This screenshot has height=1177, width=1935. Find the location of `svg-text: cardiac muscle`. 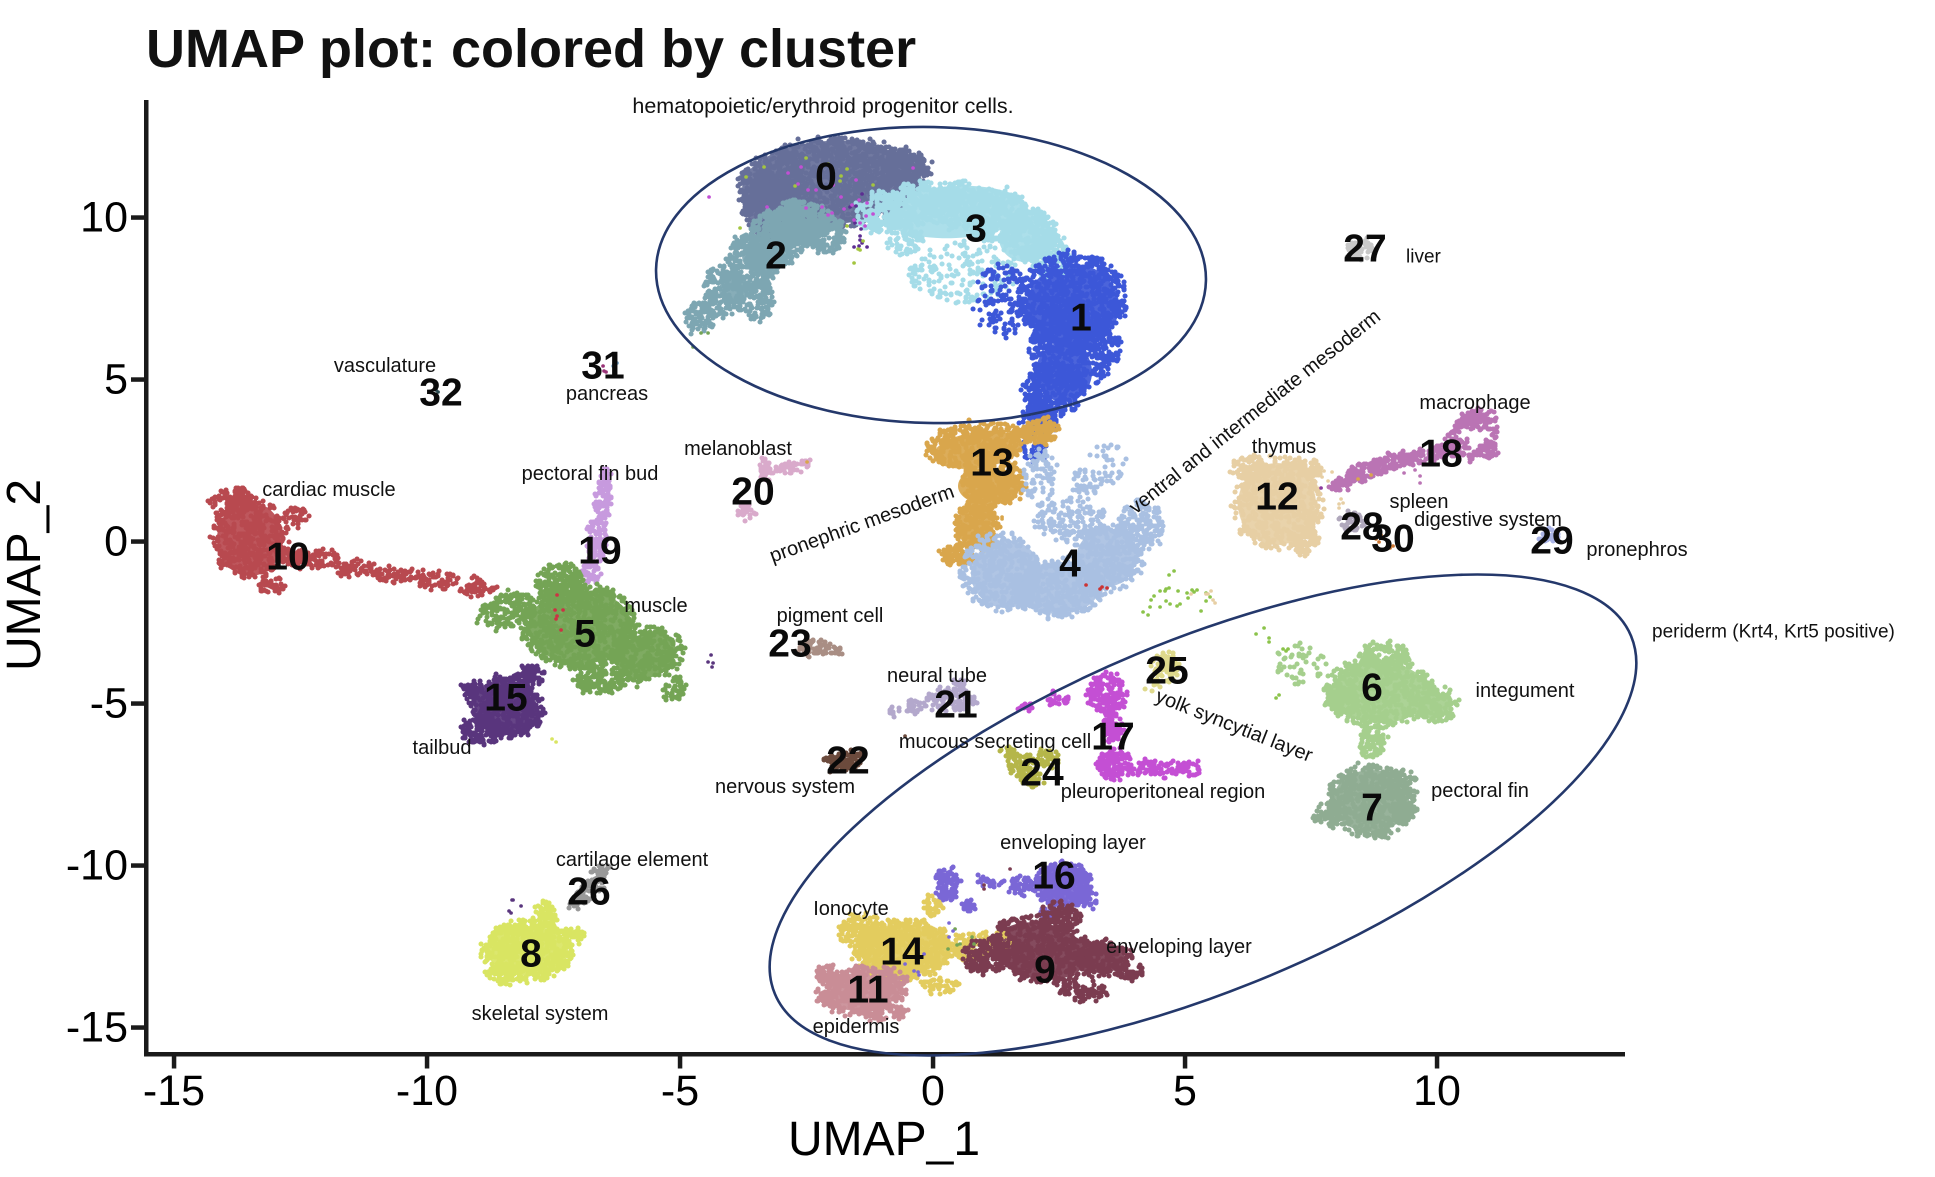

svg-text: cardiac muscle is located at coordinates (328, 490).